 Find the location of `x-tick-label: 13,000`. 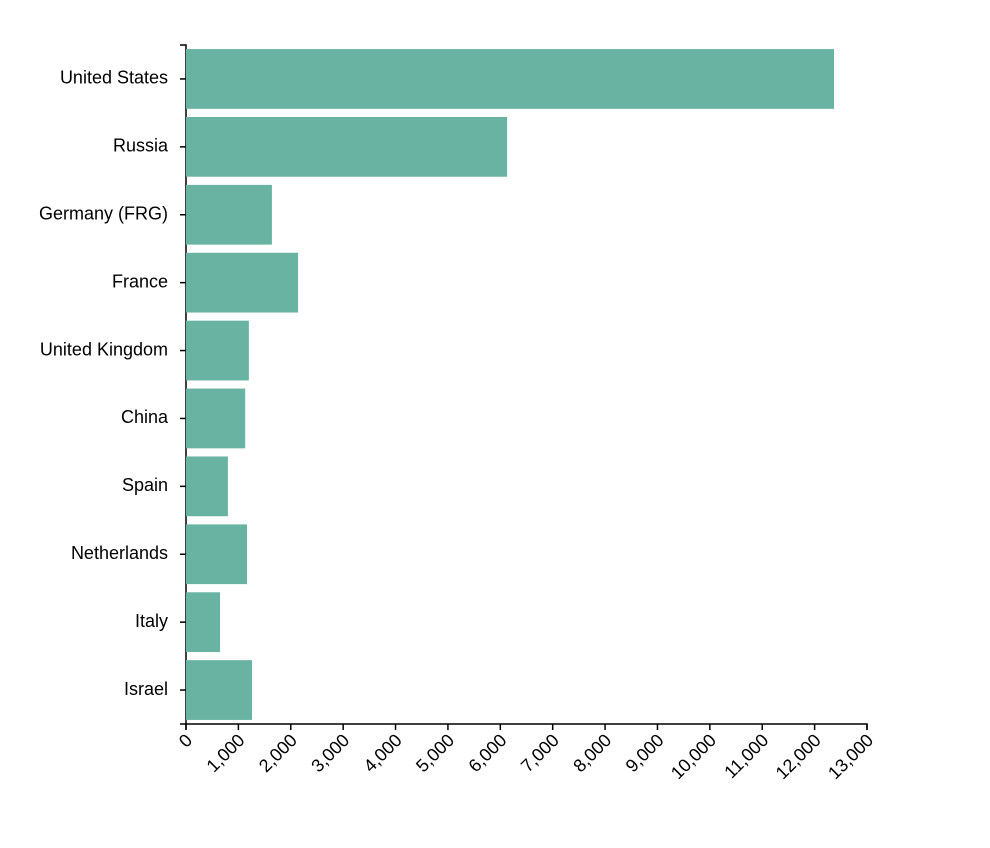

x-tick-label: 13,000 is located at coordinates (850, 756).